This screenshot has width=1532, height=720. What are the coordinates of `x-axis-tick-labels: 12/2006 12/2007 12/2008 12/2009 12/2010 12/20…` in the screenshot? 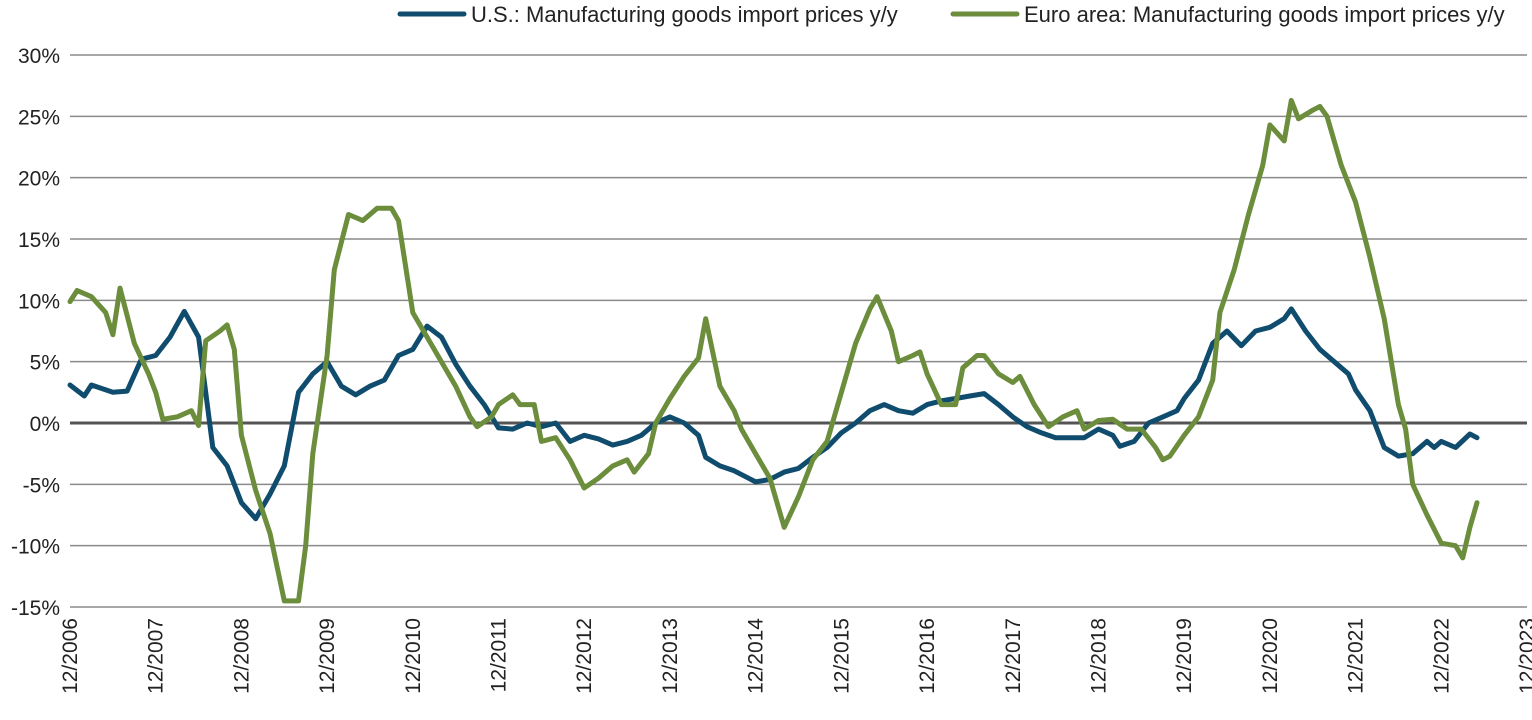 It's located at (795, 656).